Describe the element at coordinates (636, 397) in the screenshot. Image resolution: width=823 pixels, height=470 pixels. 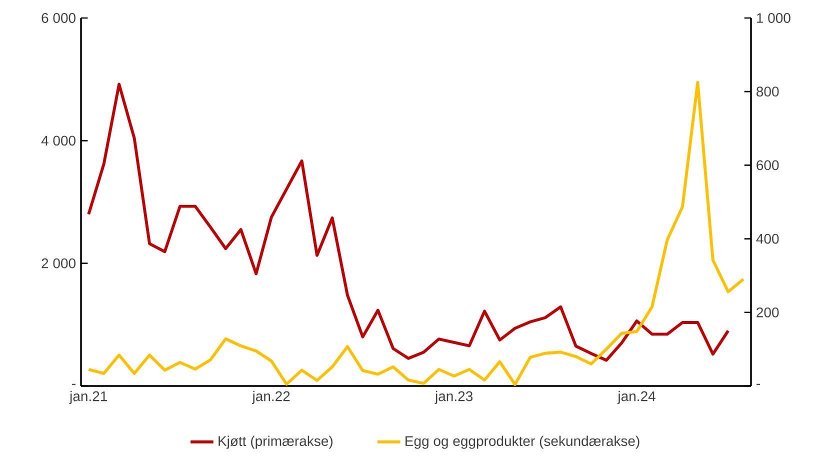
I see `x-tick-label: jan.24` at that location.